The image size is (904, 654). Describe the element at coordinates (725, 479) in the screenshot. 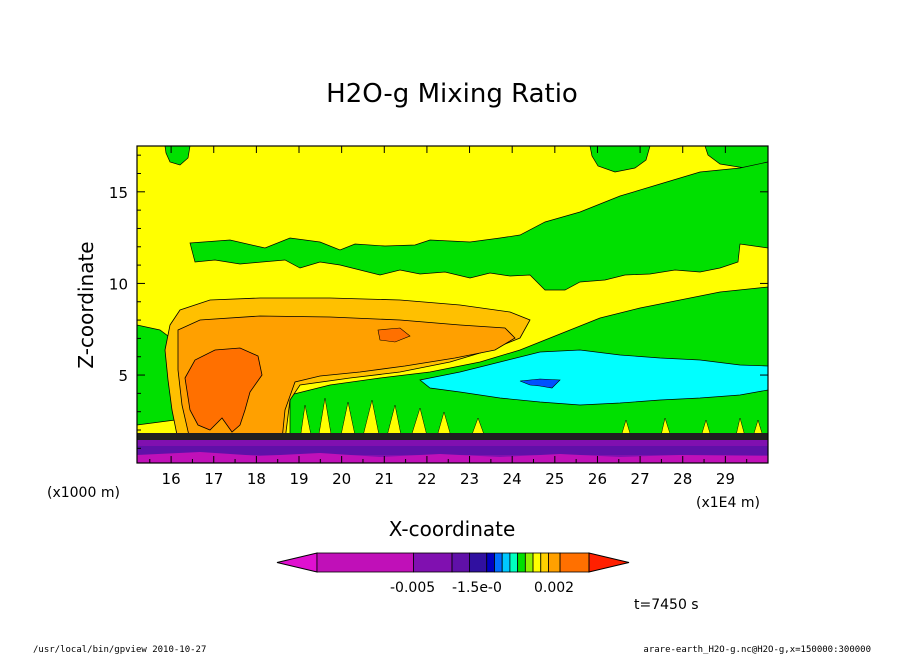

I see `x-tick-label: 29` at that location.